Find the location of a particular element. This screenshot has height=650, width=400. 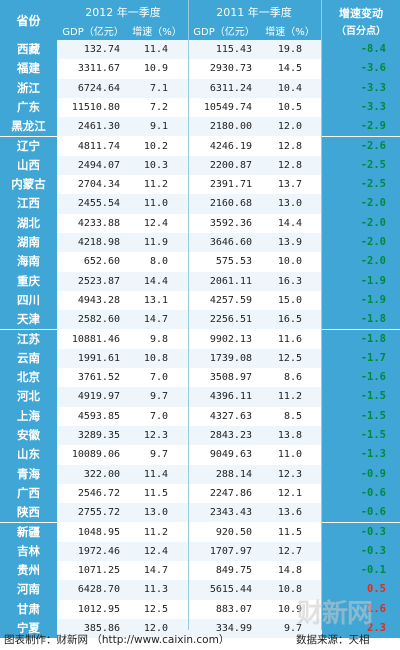

province-cell: 黑龙江 is located at coordinates (28, 127).